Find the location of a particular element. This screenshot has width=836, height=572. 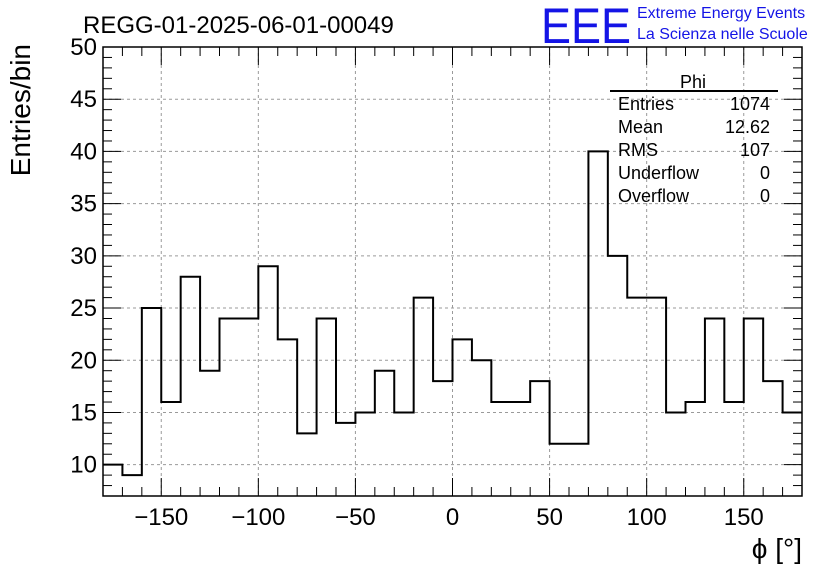

y-tick-label: 15 is located at coordinates (83, 412).